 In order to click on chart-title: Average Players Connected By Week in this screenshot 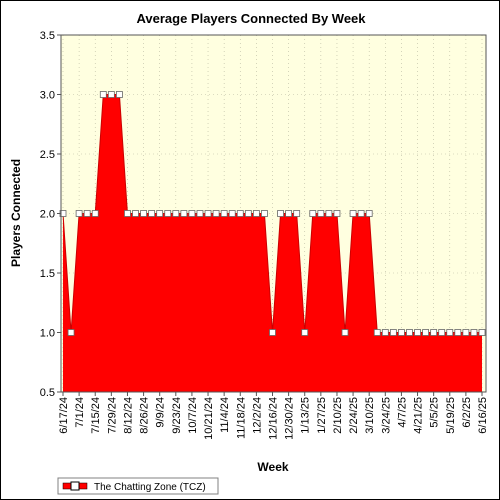, I will do `click(251, 18)`.